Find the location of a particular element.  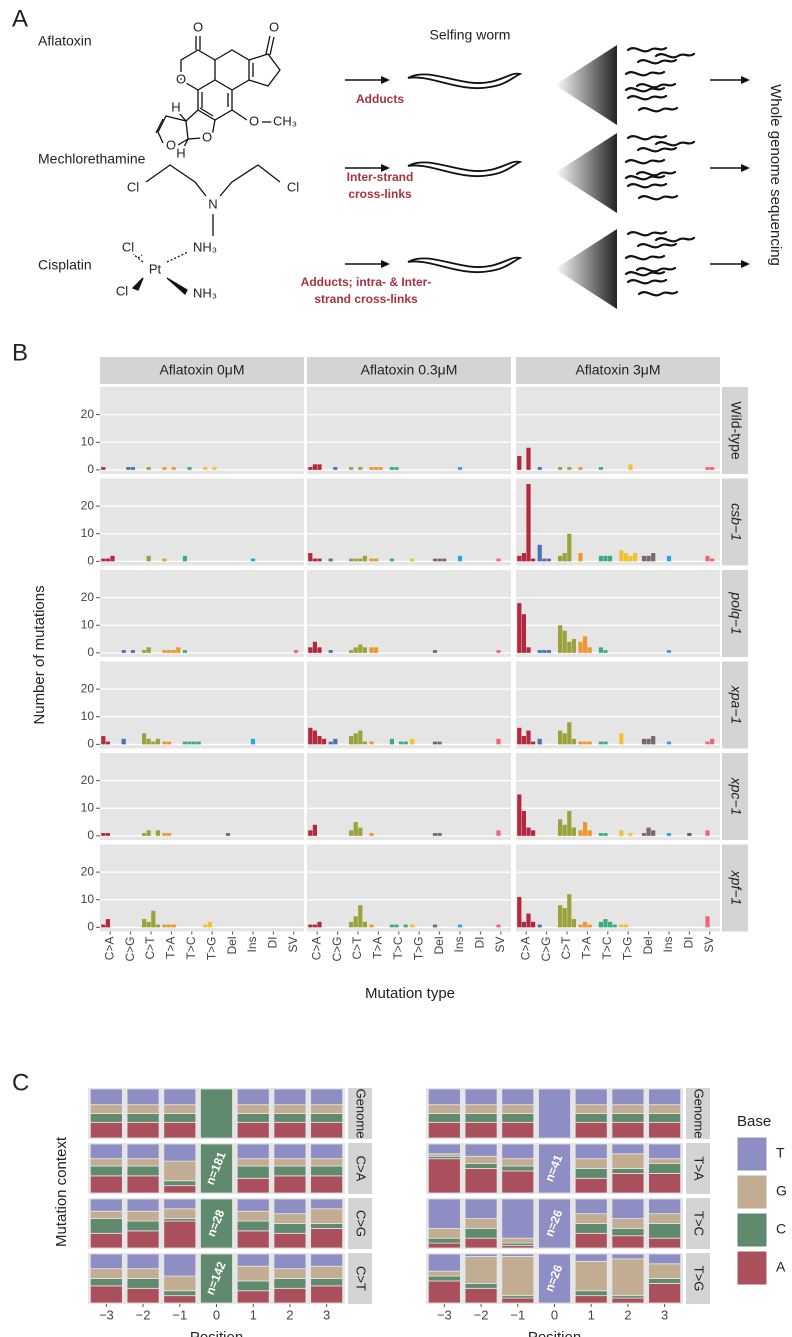

atom-label: CH₃ is located at coordinates (285, 120).